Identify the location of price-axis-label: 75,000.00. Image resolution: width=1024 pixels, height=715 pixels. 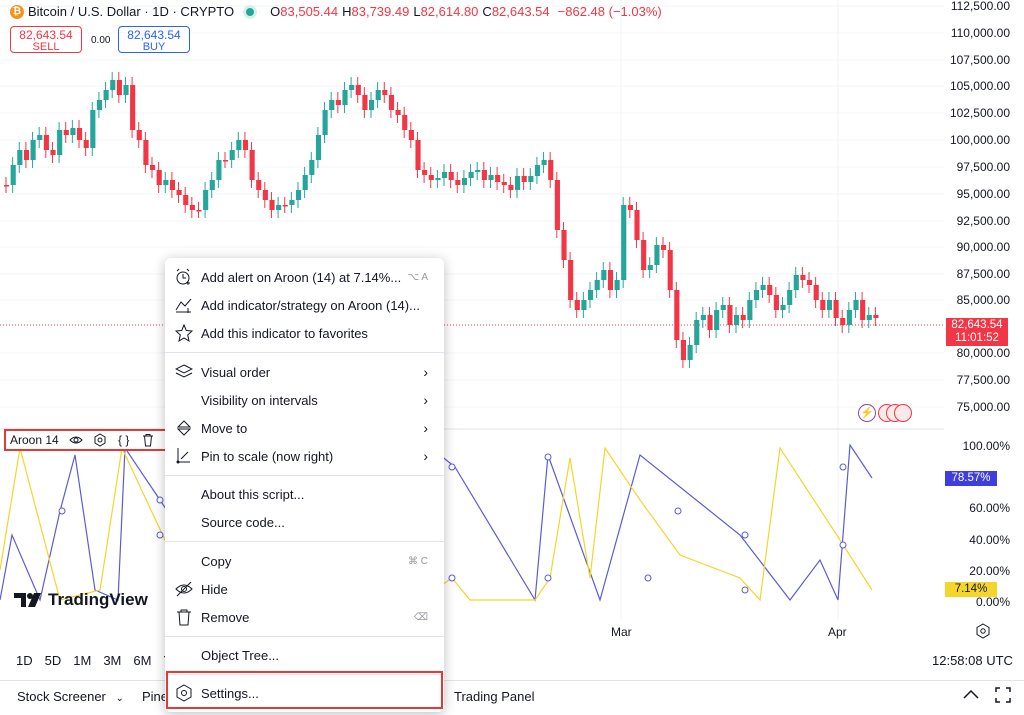
(983, 407).